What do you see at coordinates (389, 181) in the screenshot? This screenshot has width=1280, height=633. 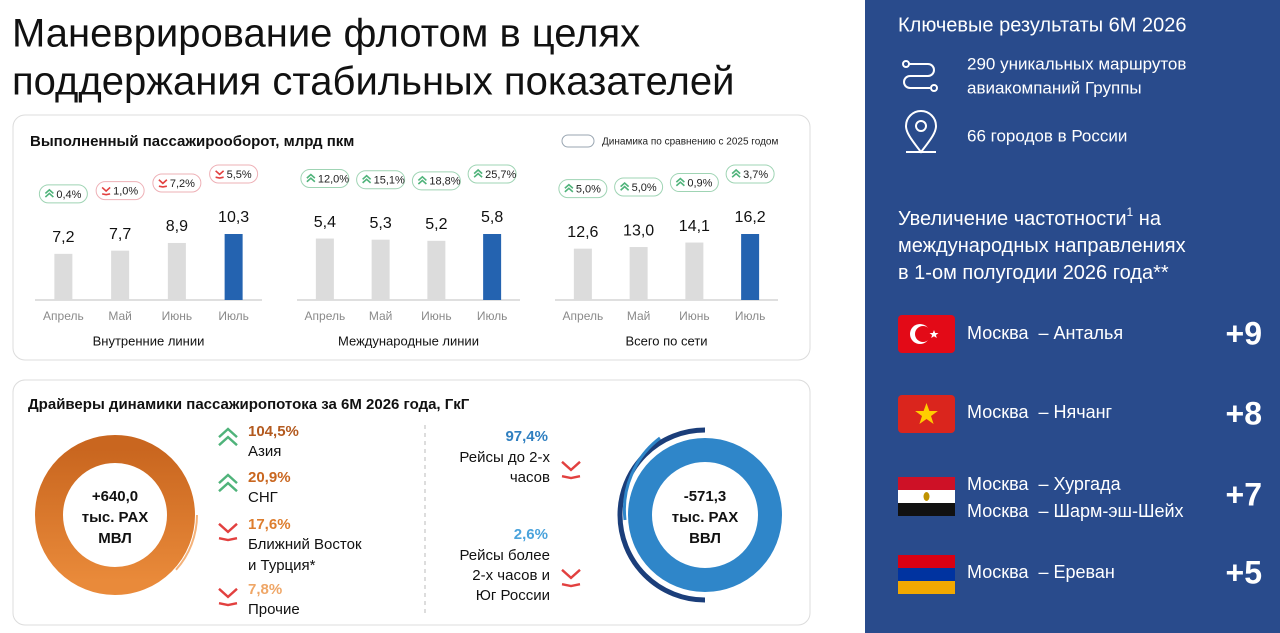 I see `change-label: 15,1%` at bounding box center [389, 181].